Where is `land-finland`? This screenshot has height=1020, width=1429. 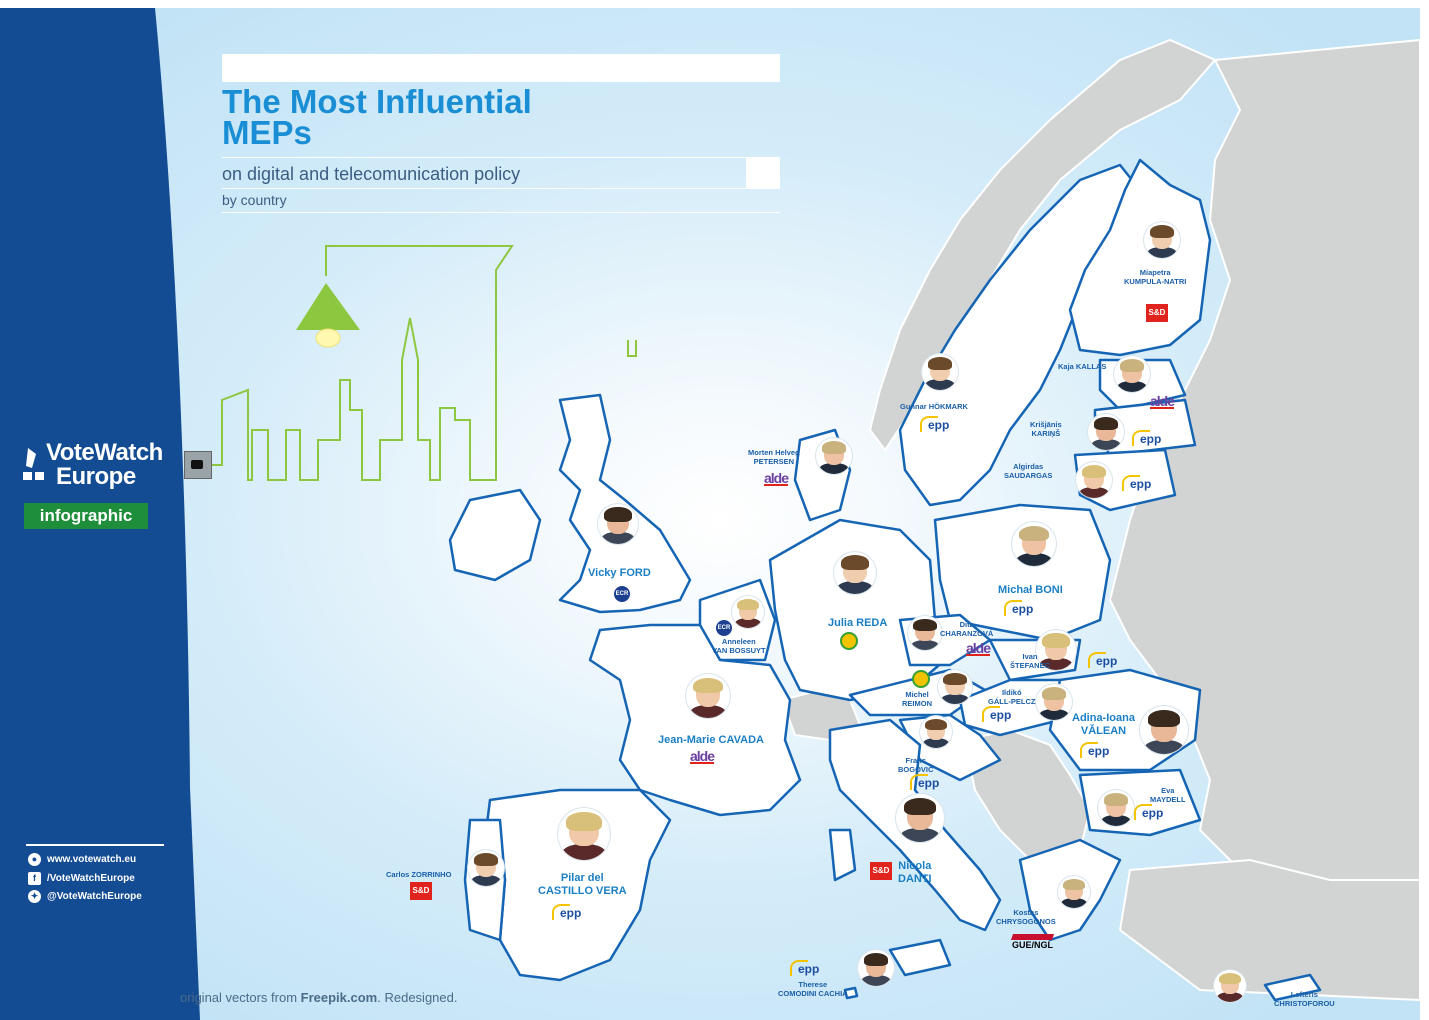
land-finland is located at coordinates (1140, 257).